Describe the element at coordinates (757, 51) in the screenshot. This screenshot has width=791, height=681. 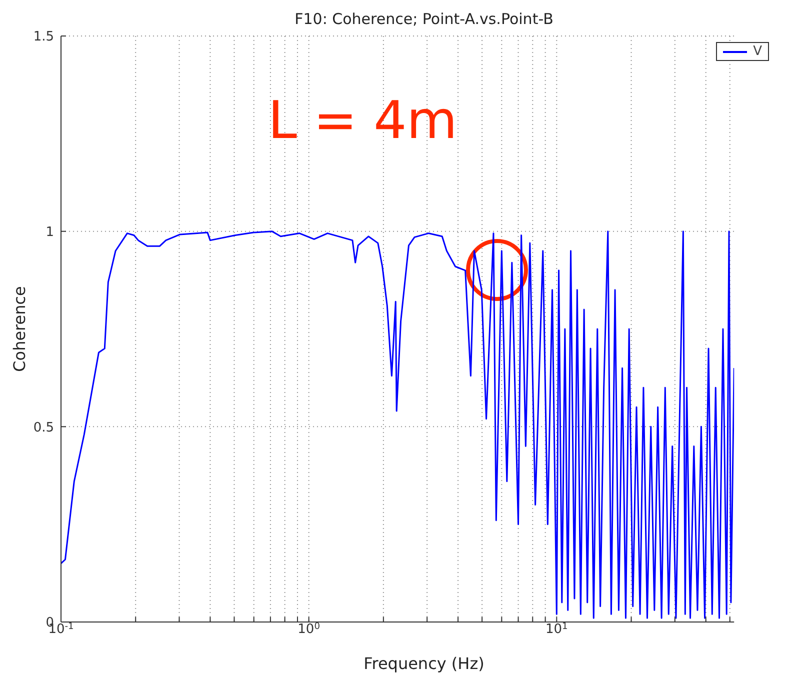
I see `legend-label: V` at that location.